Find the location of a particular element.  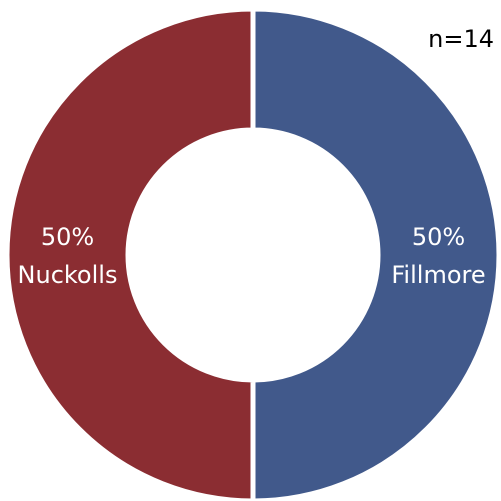

slice-label: Fillmore is located at coordinates (438, 275).